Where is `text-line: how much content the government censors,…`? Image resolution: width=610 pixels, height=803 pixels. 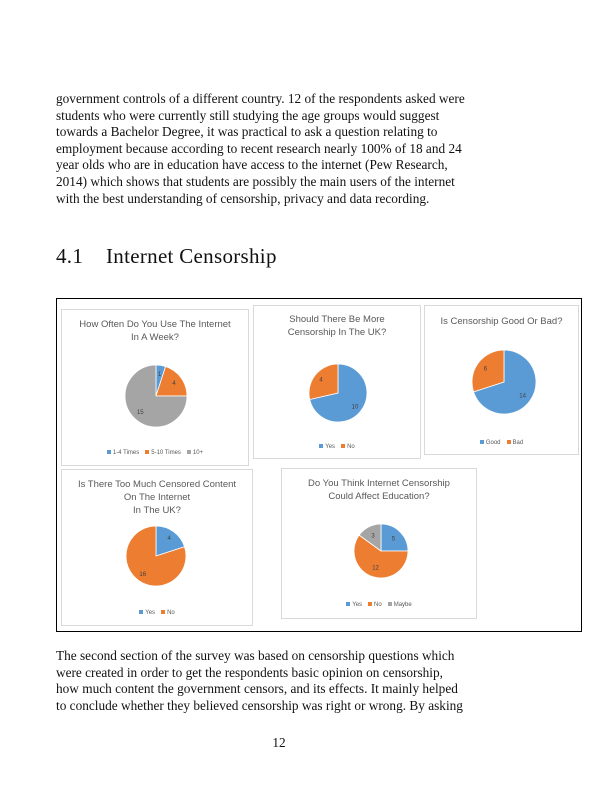
text-line: how much content the government censors,… is located at coordinates (257, 689).